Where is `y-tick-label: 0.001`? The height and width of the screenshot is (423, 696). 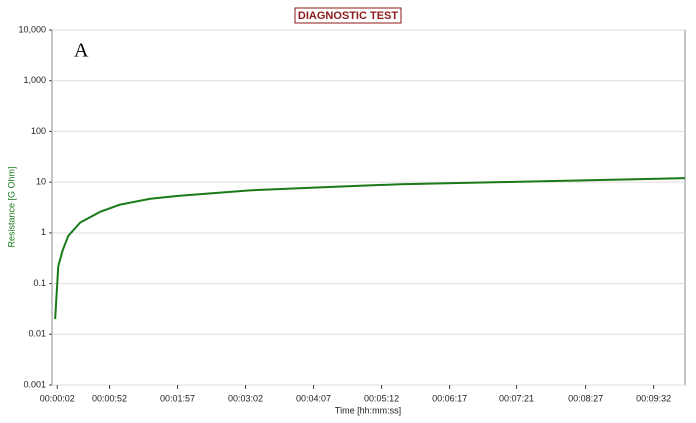 y-tick-label: 0.001 is located at coordinates (34, 384).